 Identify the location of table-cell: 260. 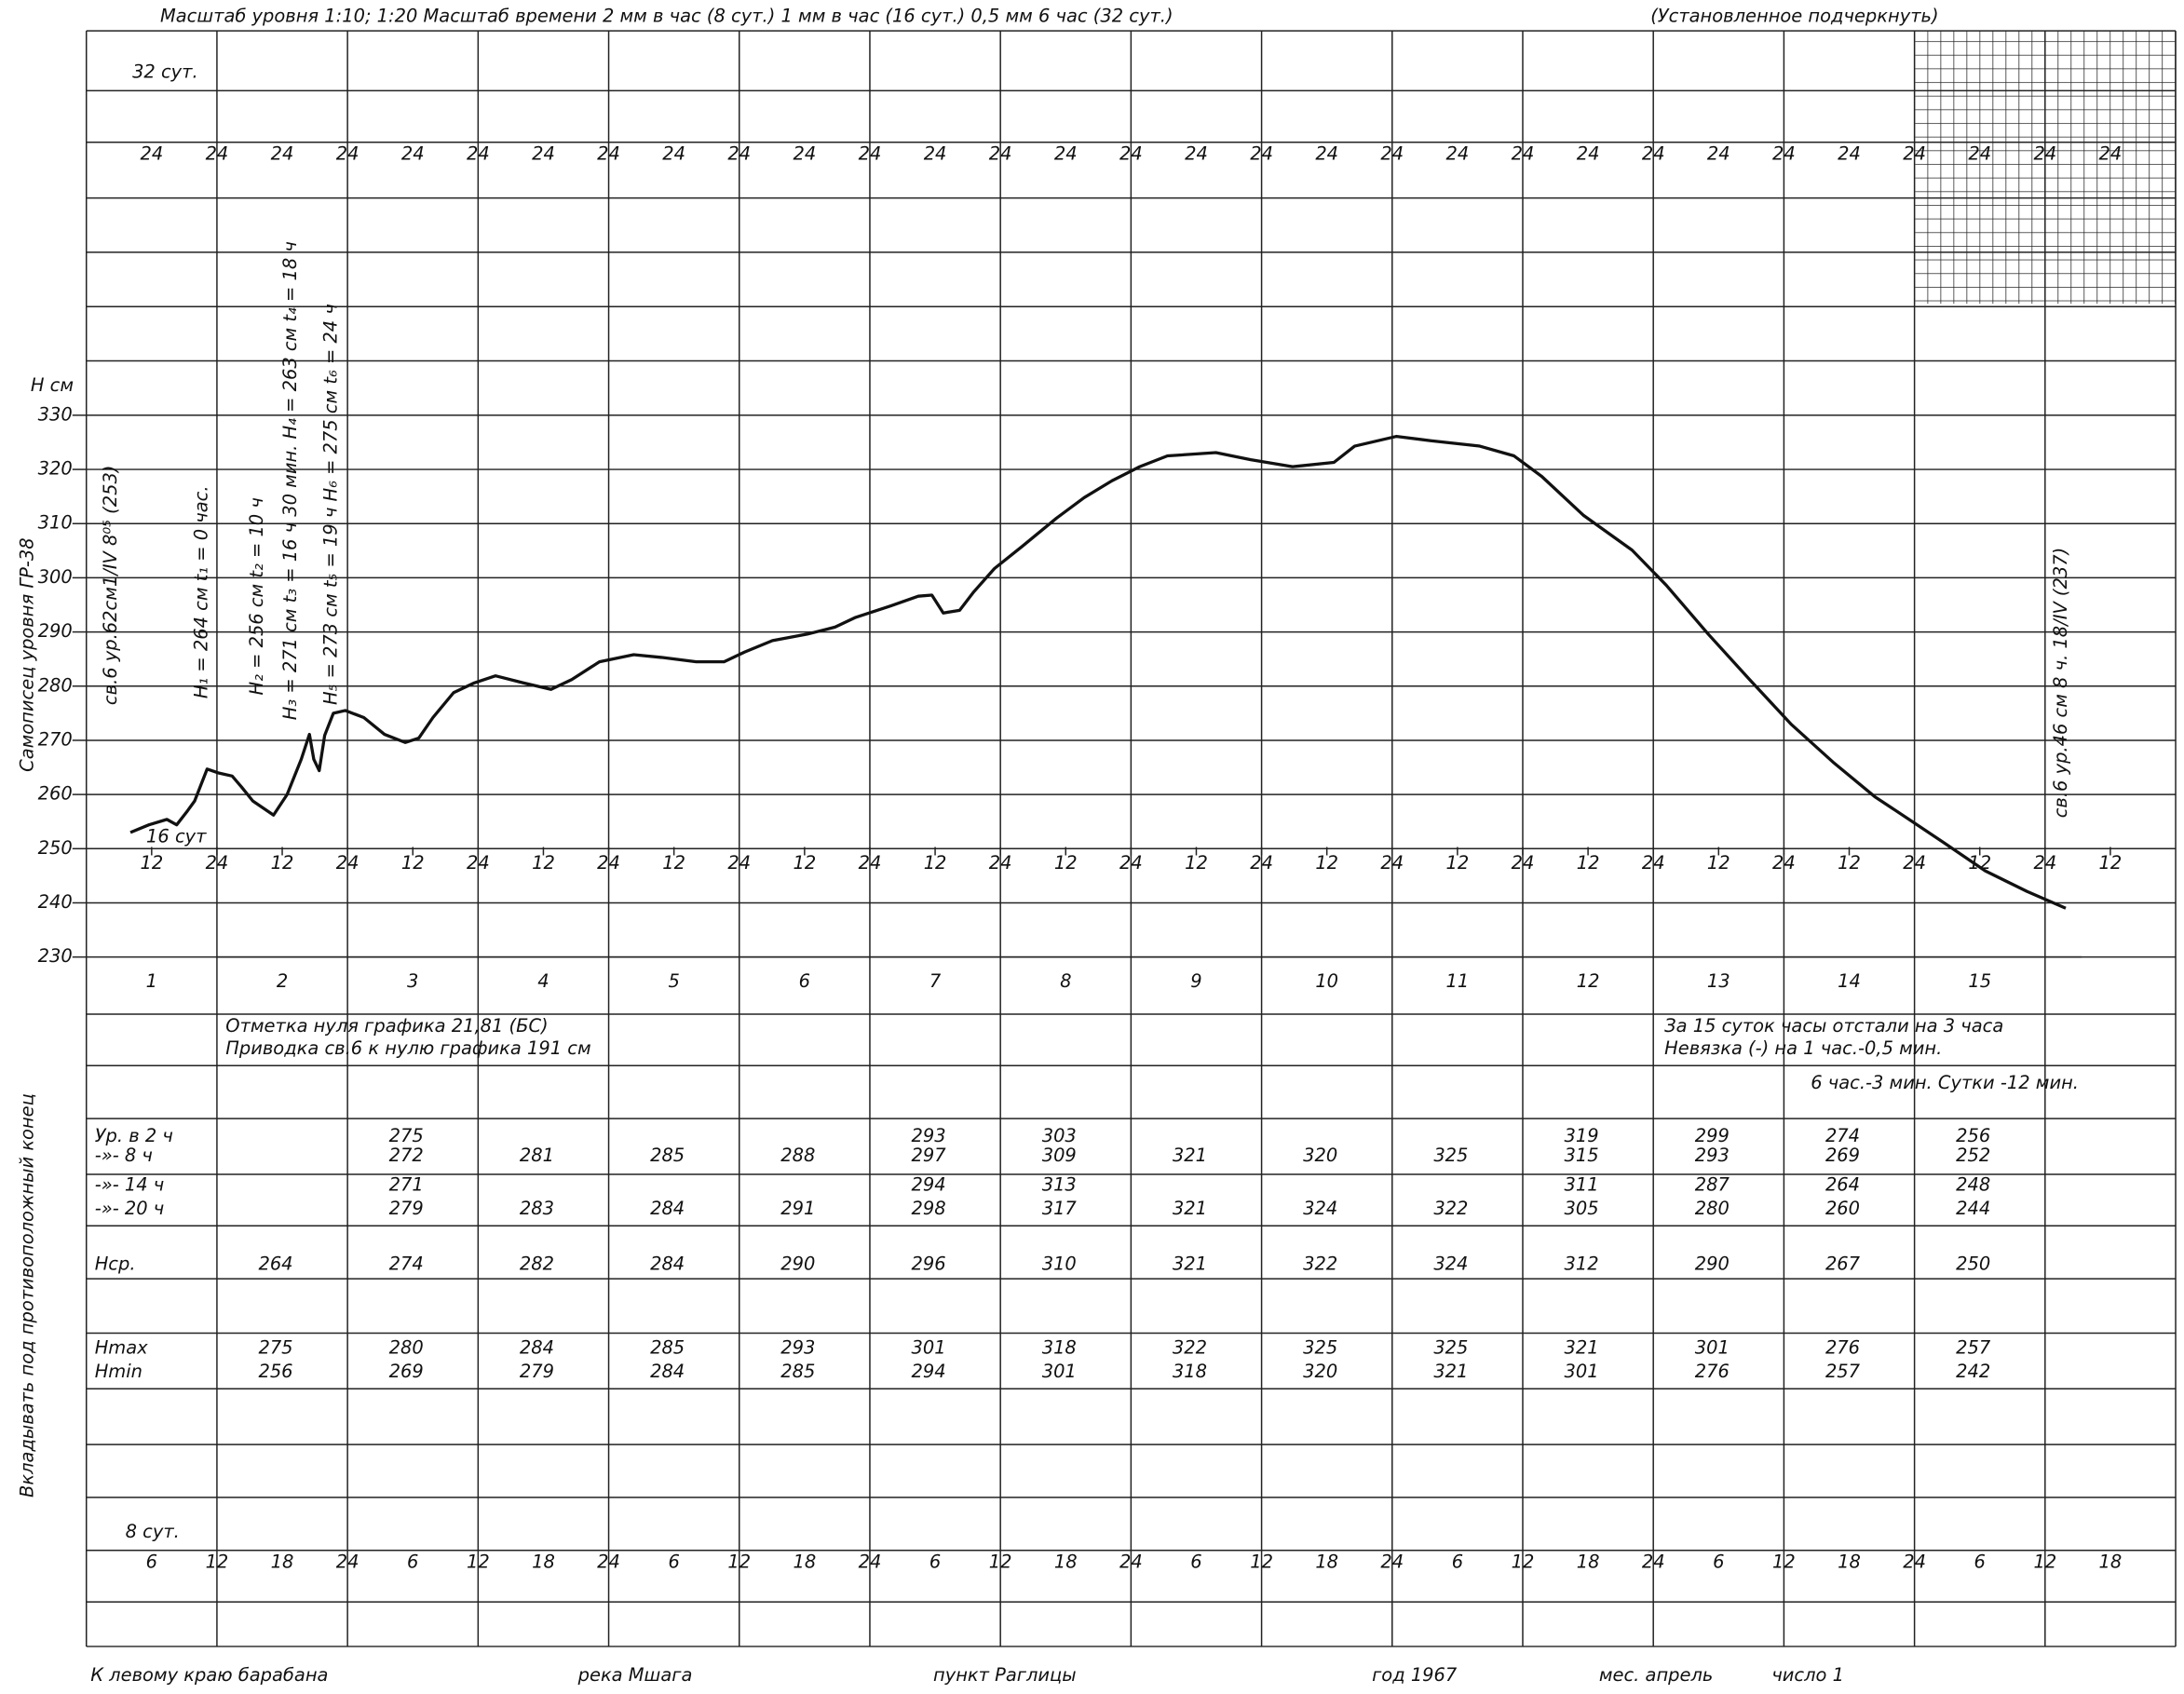
(1842, 1208).